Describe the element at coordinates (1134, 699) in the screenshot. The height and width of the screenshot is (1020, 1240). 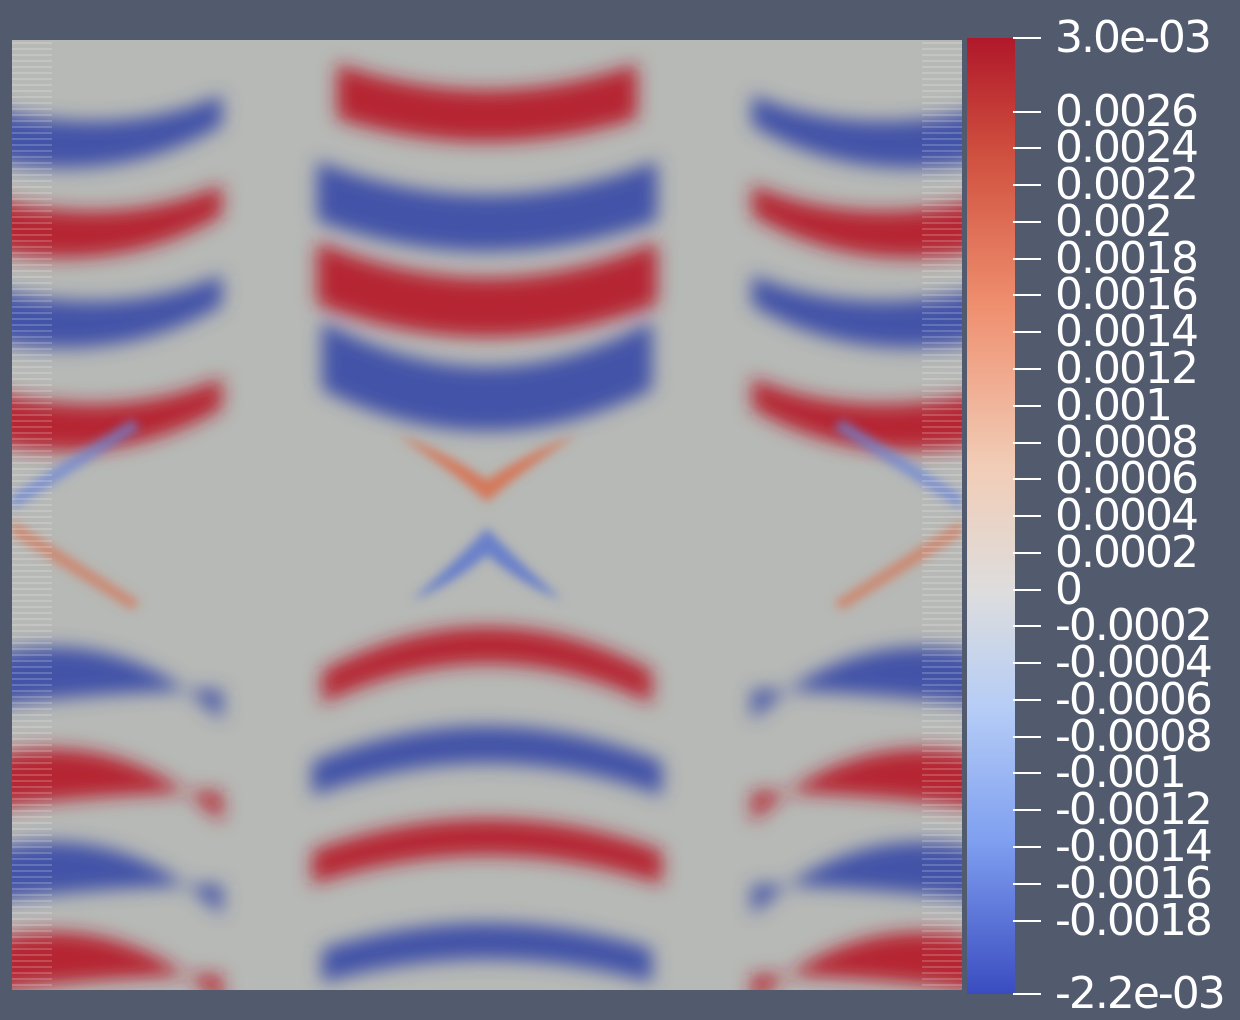
I see `colorbar-tick-label: -0.0006` at that location.